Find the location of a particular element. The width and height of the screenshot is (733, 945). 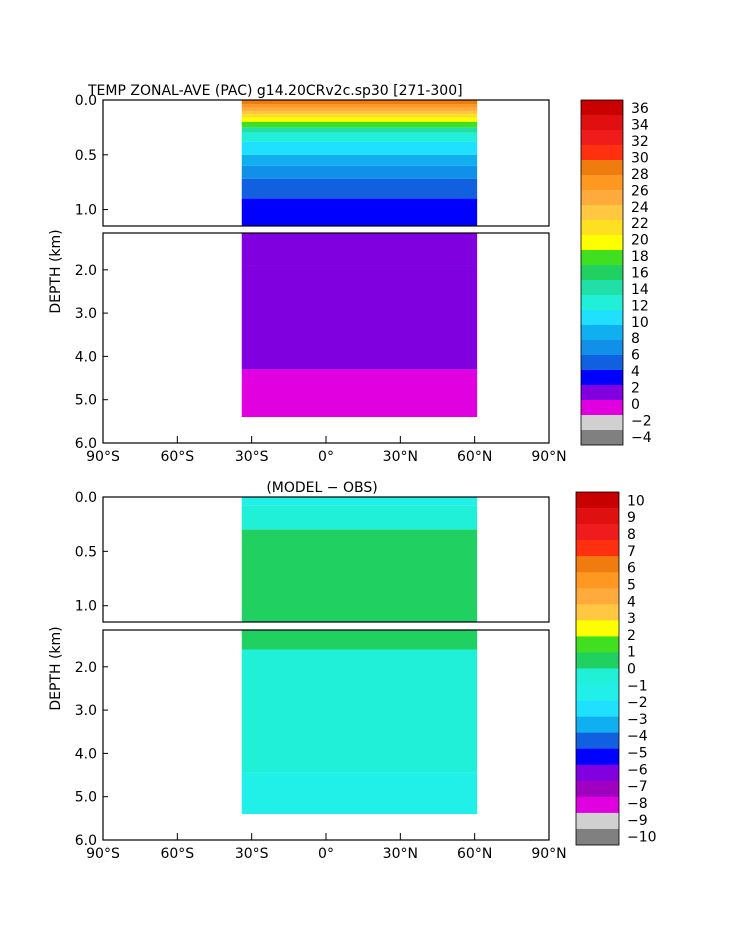

colorbar-label: 14 is located at coordinates (640, 290).